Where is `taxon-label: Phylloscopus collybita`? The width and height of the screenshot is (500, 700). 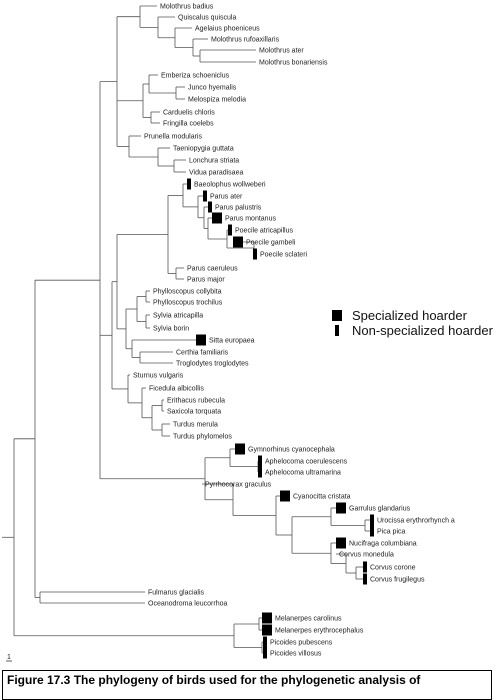 taxon-label: Phylloscopus collybita is located at coordinates (187, 292).